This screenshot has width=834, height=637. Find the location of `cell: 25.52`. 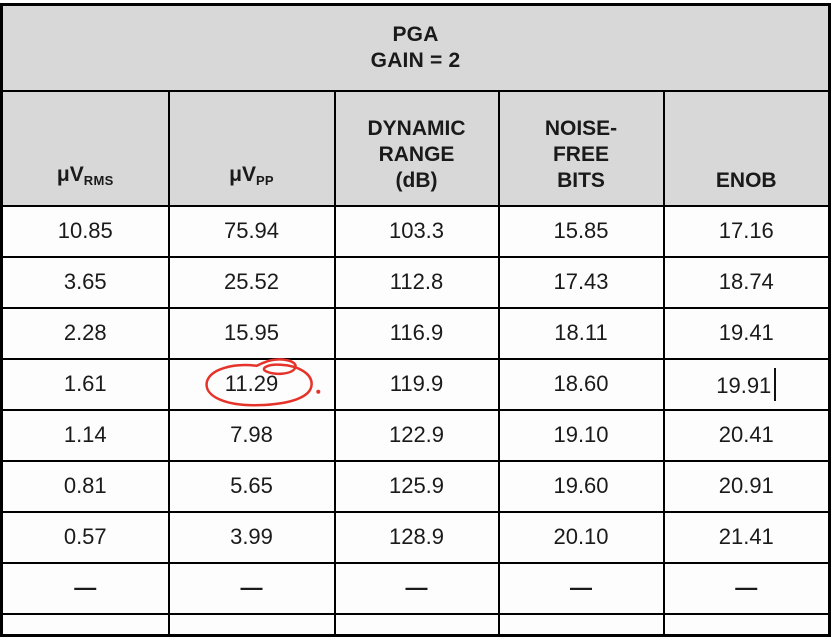

cell: 25.52 is located at coordinates (251, 282).